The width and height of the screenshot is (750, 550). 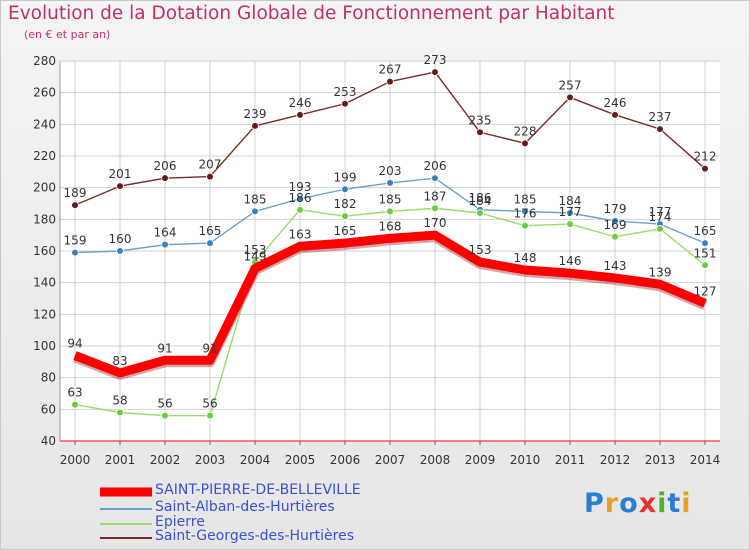 What do you see at coordinates (44, 314) in the screenshot?
I see `y-tick-label: 120` at bounding box center [44, 314].